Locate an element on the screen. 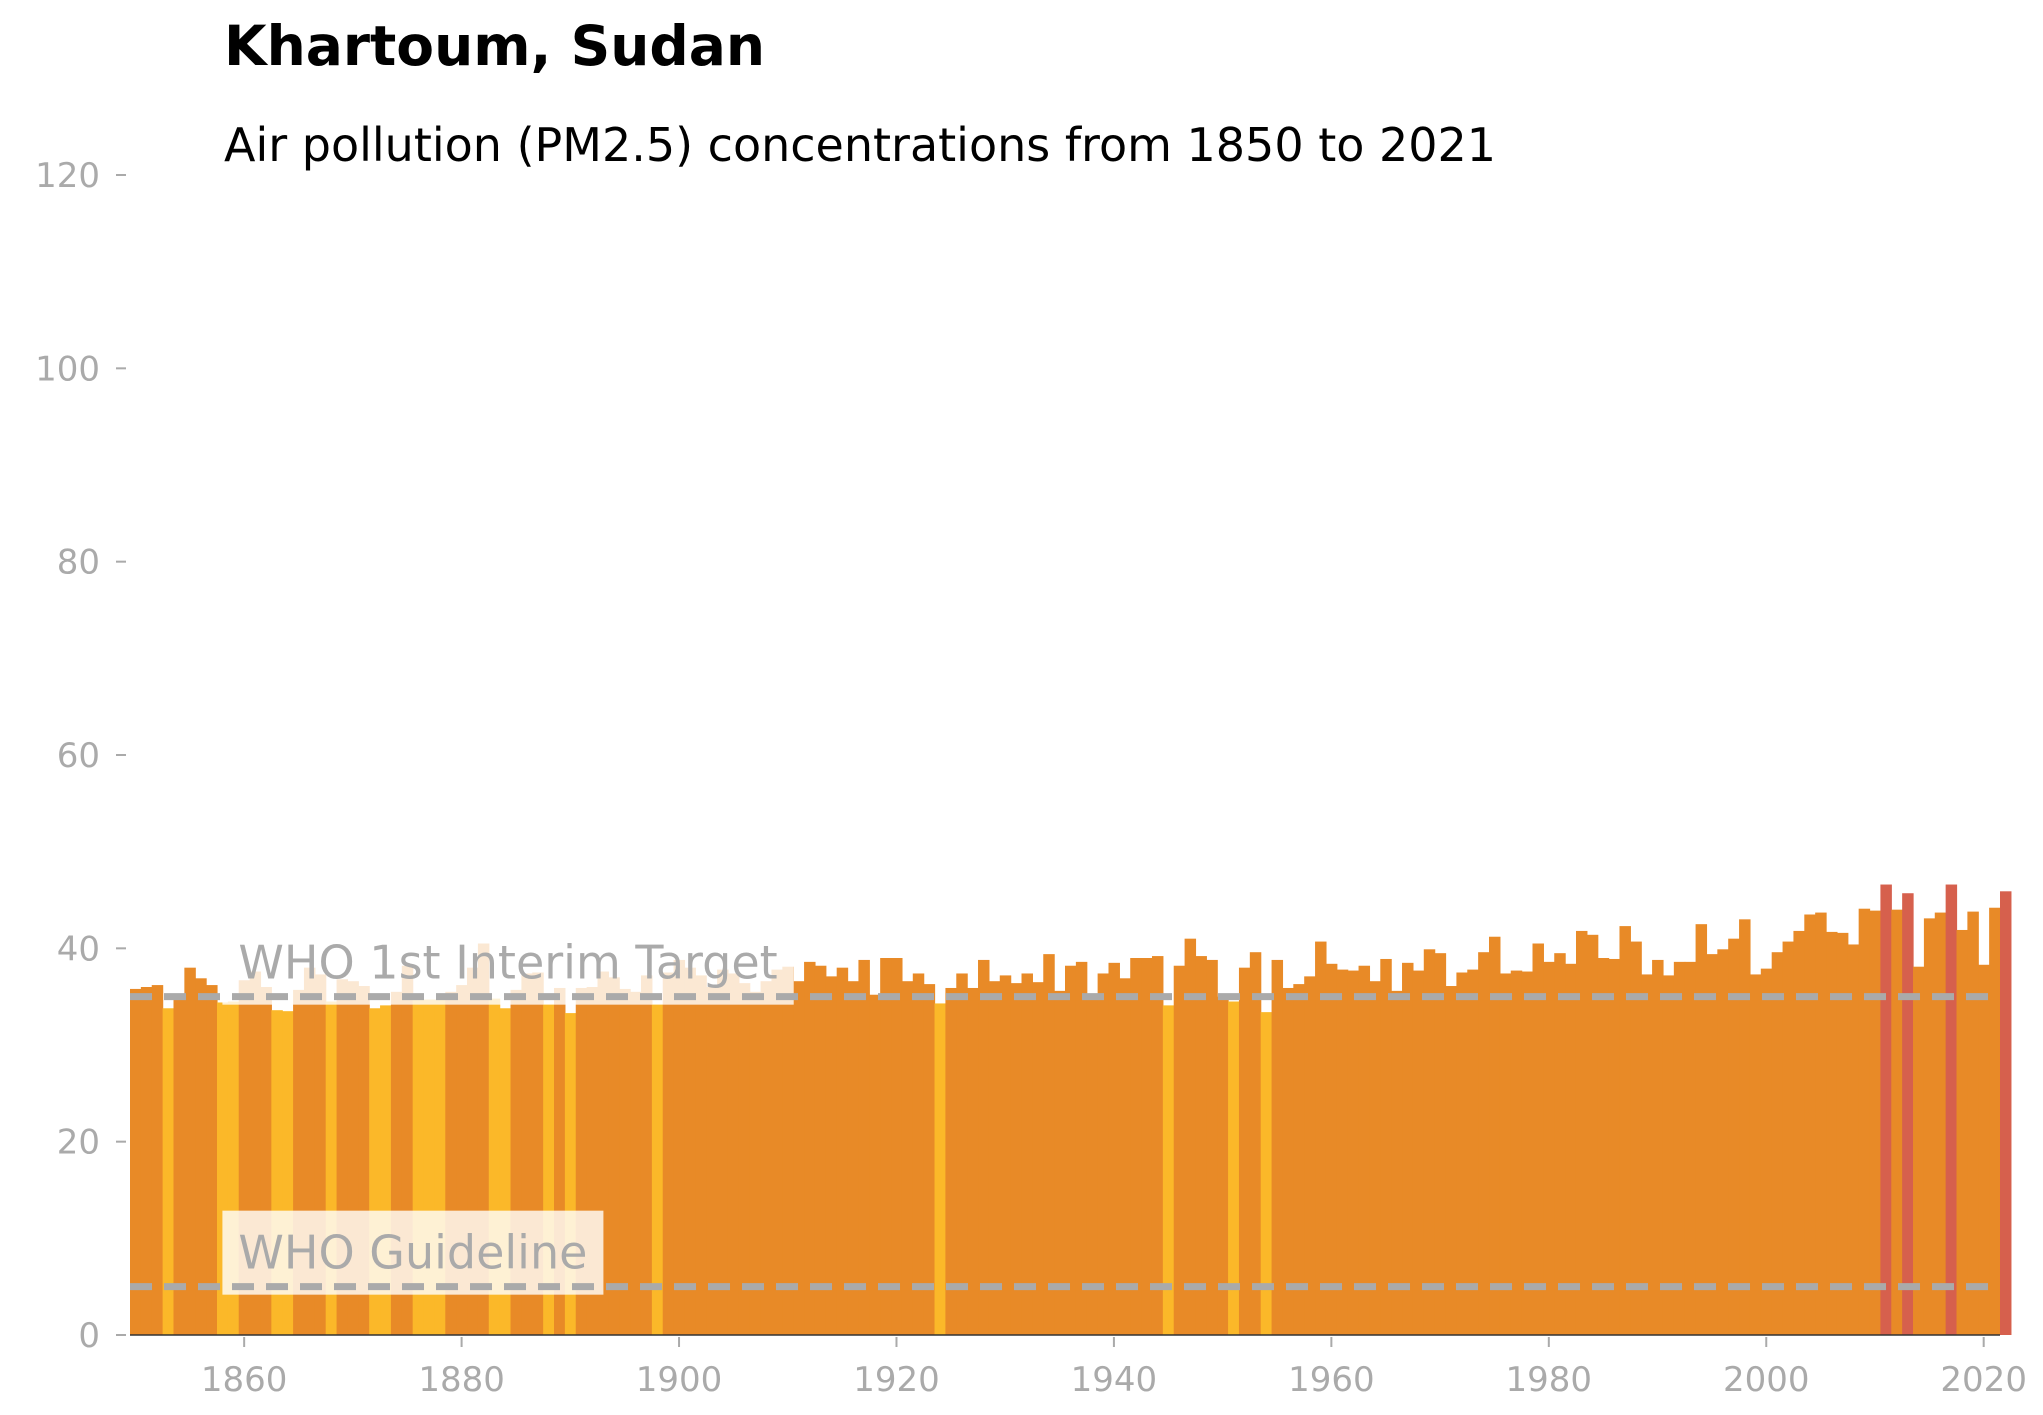 The height and width of the screenshot is (1415, 2043). y-tick-label: 60 is located at coordinates (78, 756).